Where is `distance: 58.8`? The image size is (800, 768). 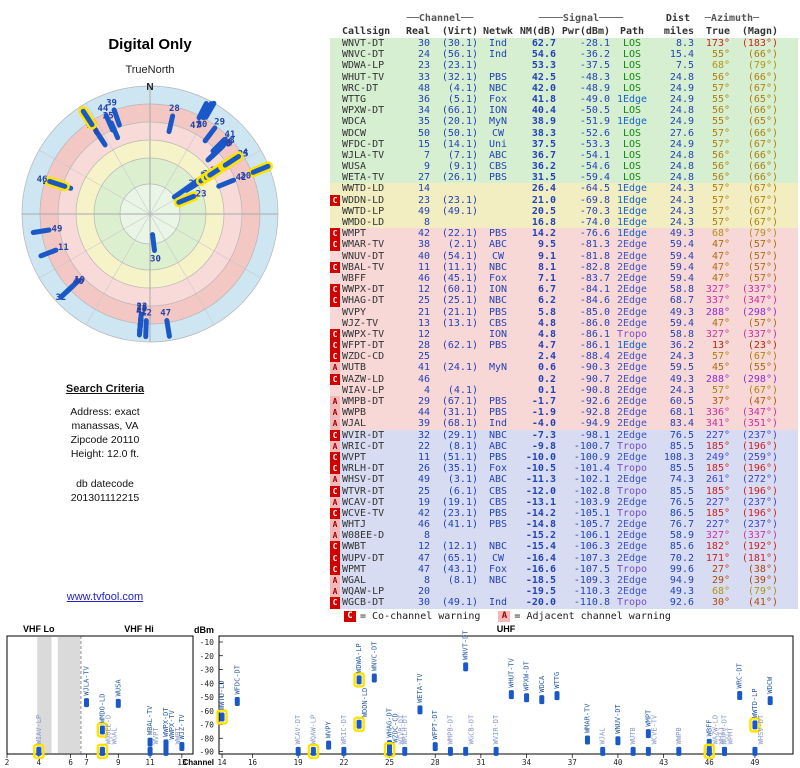 distance: 58.8 is located at coordinates (681, 290).